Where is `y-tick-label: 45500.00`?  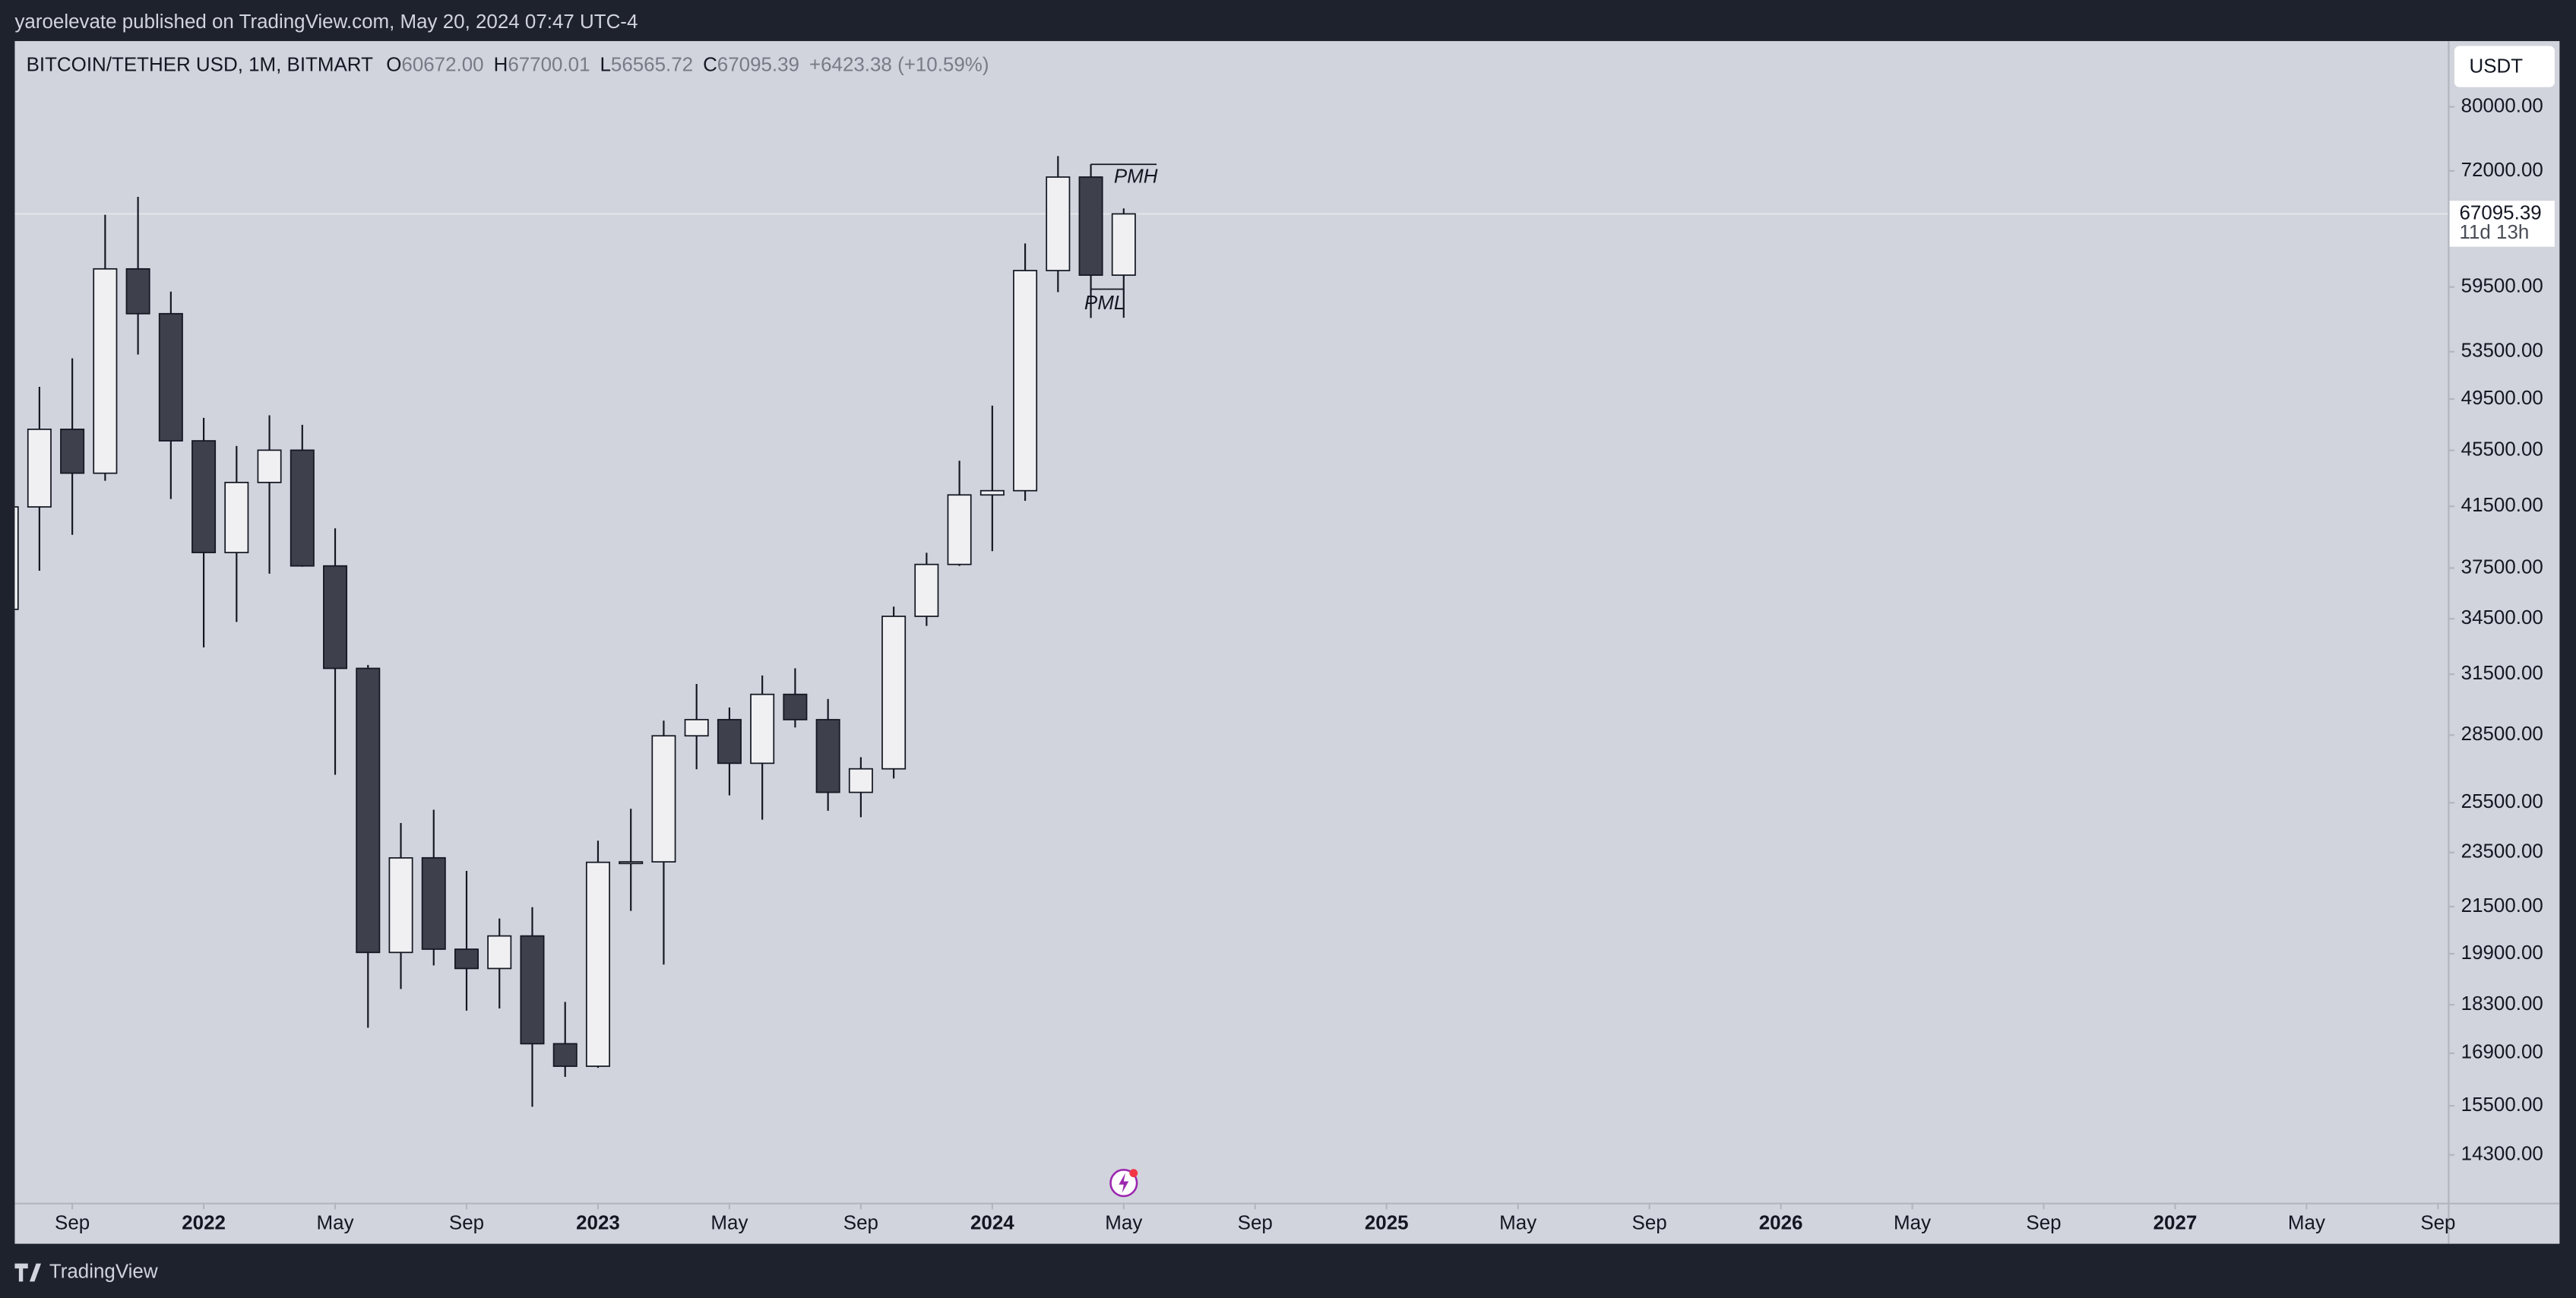
y-tick-label: 45500.00 is located at coordinates (2502, 449).